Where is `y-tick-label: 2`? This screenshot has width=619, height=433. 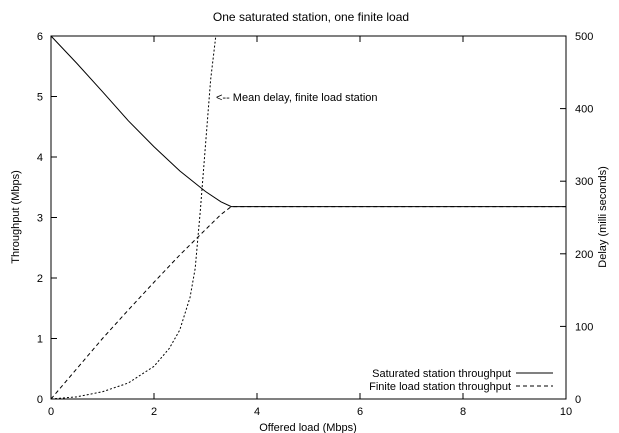 y-tick-label: 2 is located at coordinates (40, 279).